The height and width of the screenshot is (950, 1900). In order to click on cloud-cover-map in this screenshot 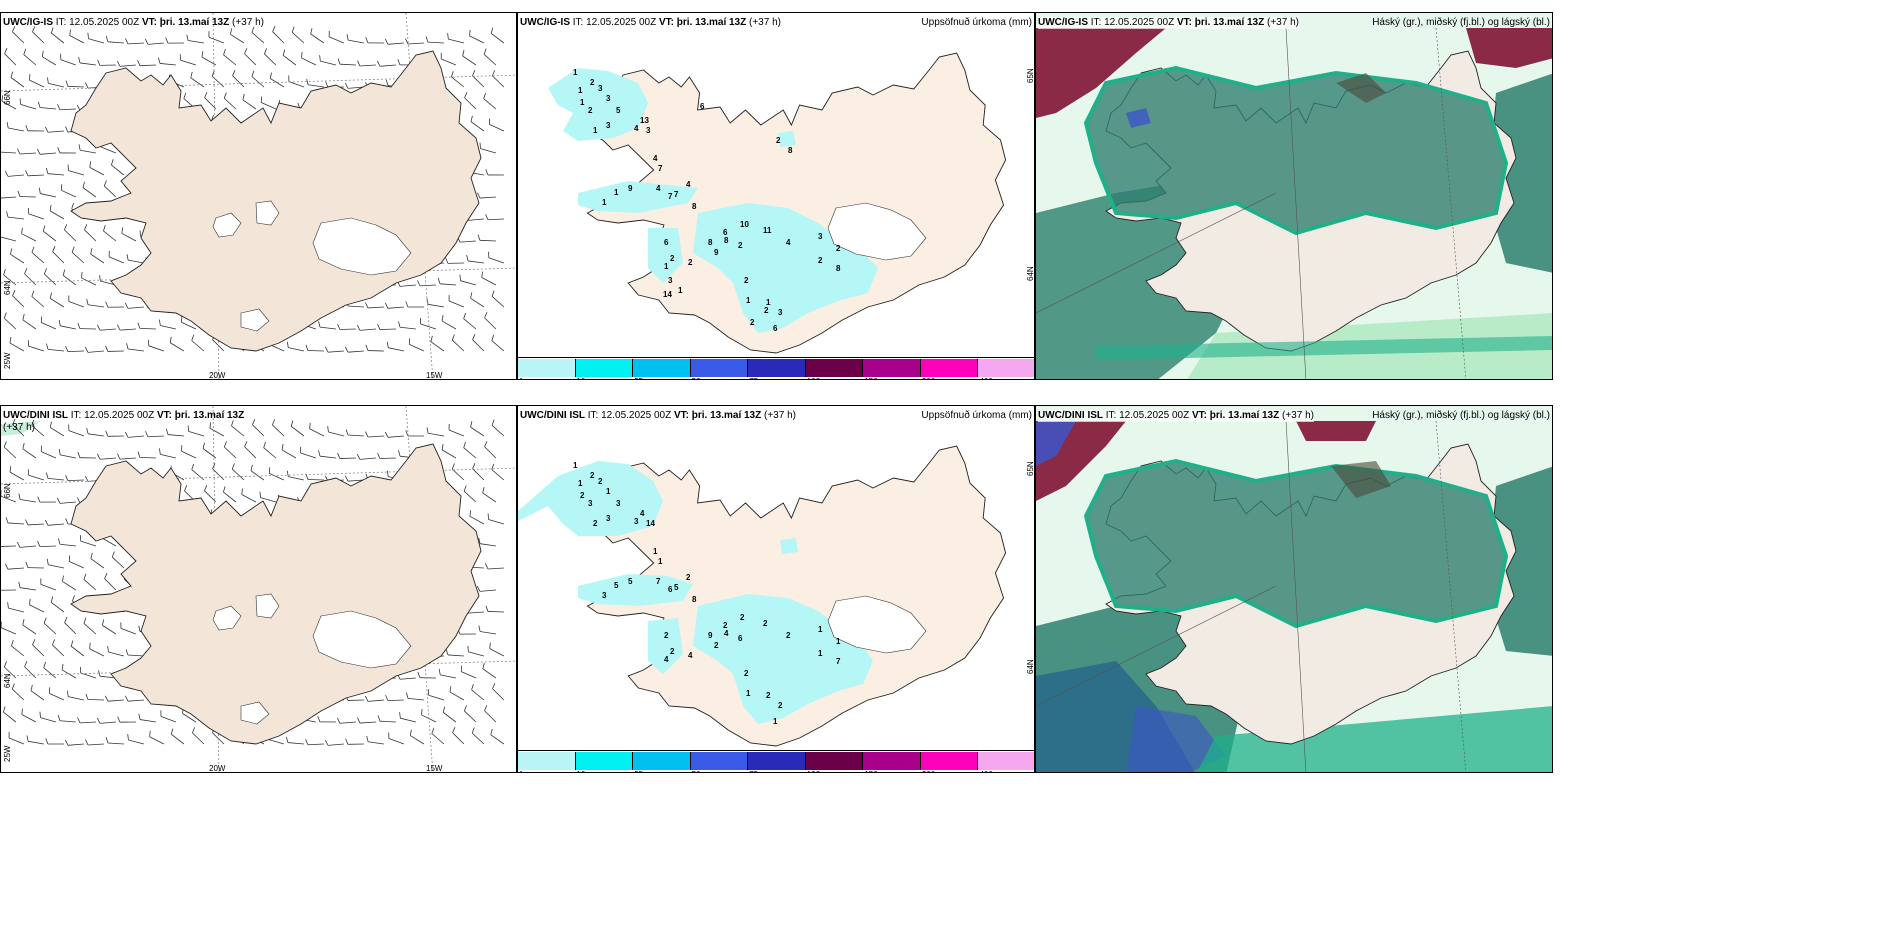, I will do `click(1294, 196)`.